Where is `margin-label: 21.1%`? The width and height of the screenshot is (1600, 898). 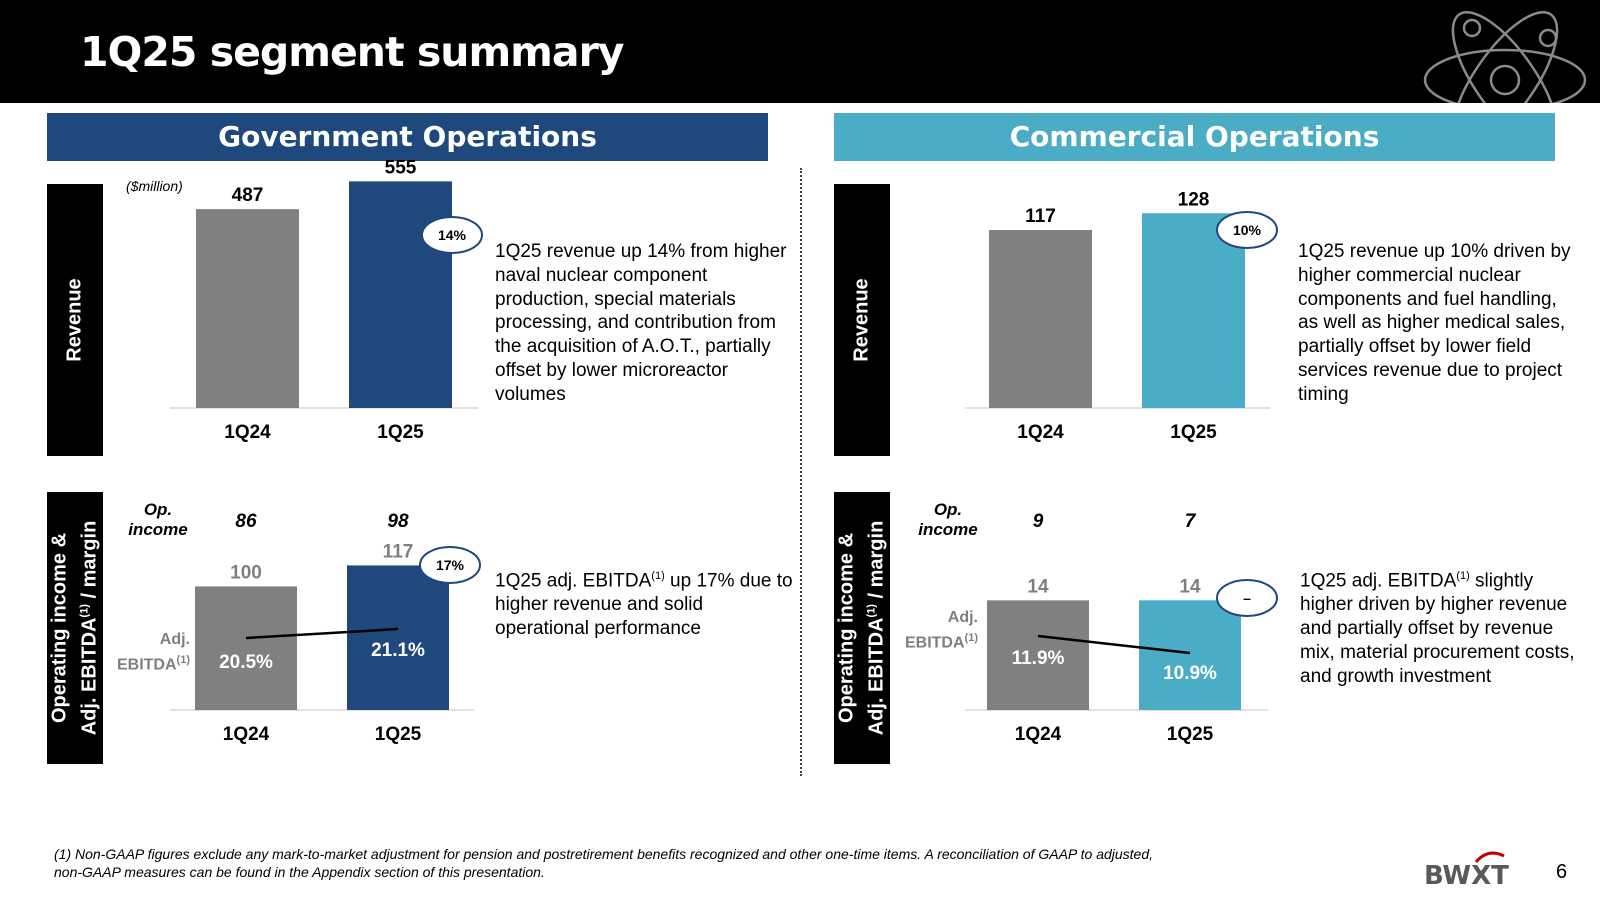 margin-label: 21.1% is located at coordinates (398, 650).